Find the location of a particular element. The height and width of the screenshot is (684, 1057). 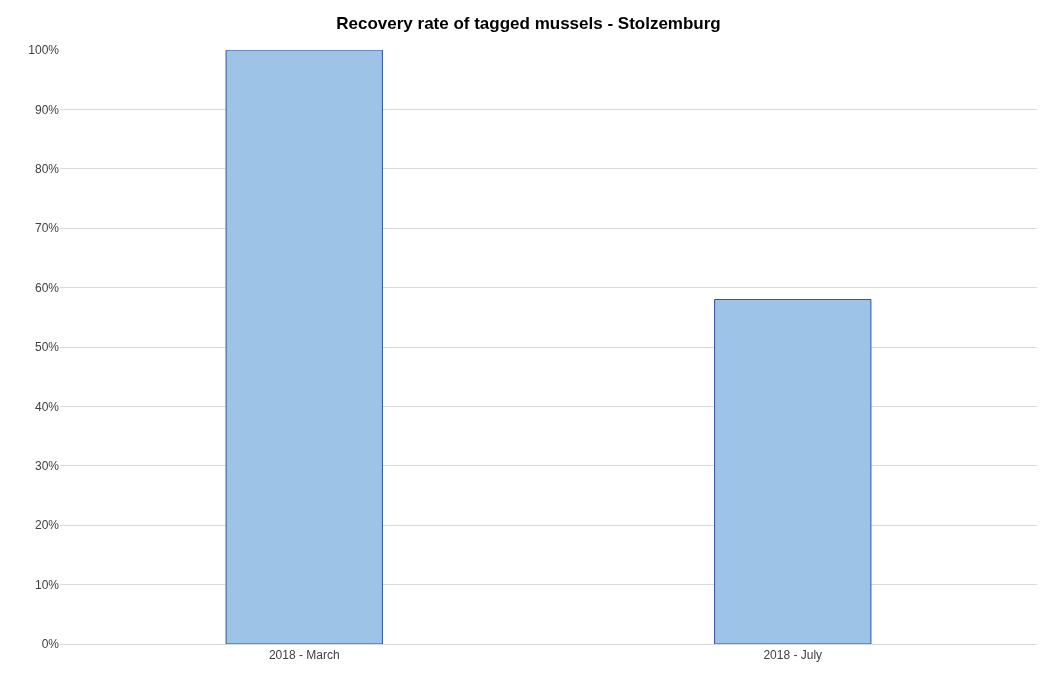

y-tick-label: 100% is located at coordinates (44, 50).